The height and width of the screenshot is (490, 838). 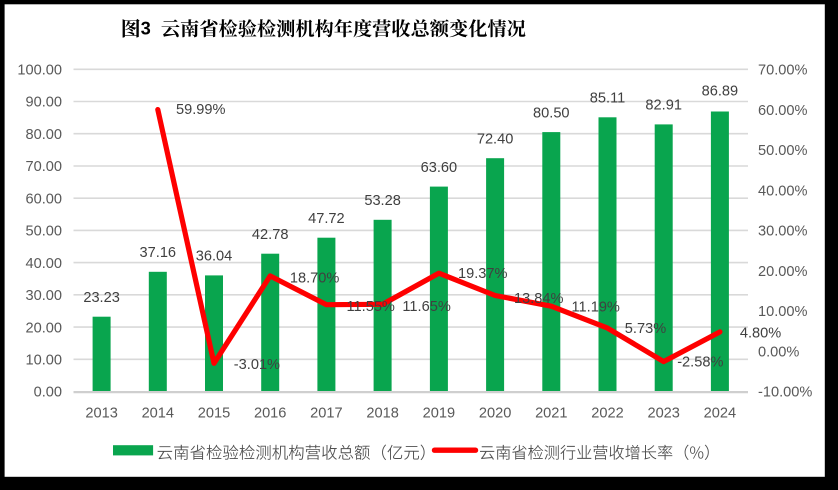 I want to click on svg-text: 59.99%, so click(x=201, y=110).